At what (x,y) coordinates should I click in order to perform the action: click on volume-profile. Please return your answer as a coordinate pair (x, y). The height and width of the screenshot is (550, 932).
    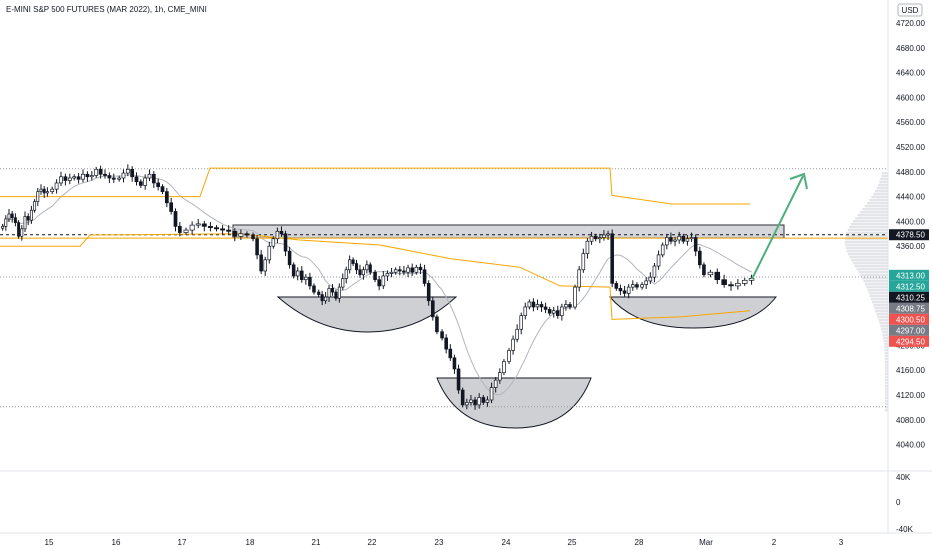
    Looking at the image, I should click on (866, 292).